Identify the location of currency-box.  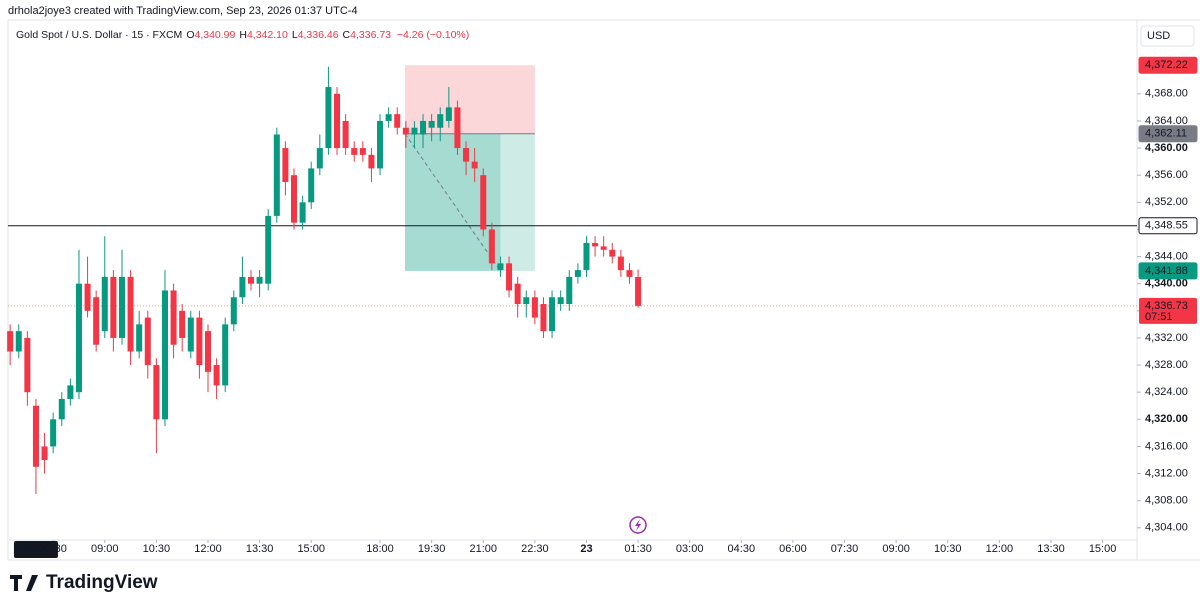
(1167, 36).